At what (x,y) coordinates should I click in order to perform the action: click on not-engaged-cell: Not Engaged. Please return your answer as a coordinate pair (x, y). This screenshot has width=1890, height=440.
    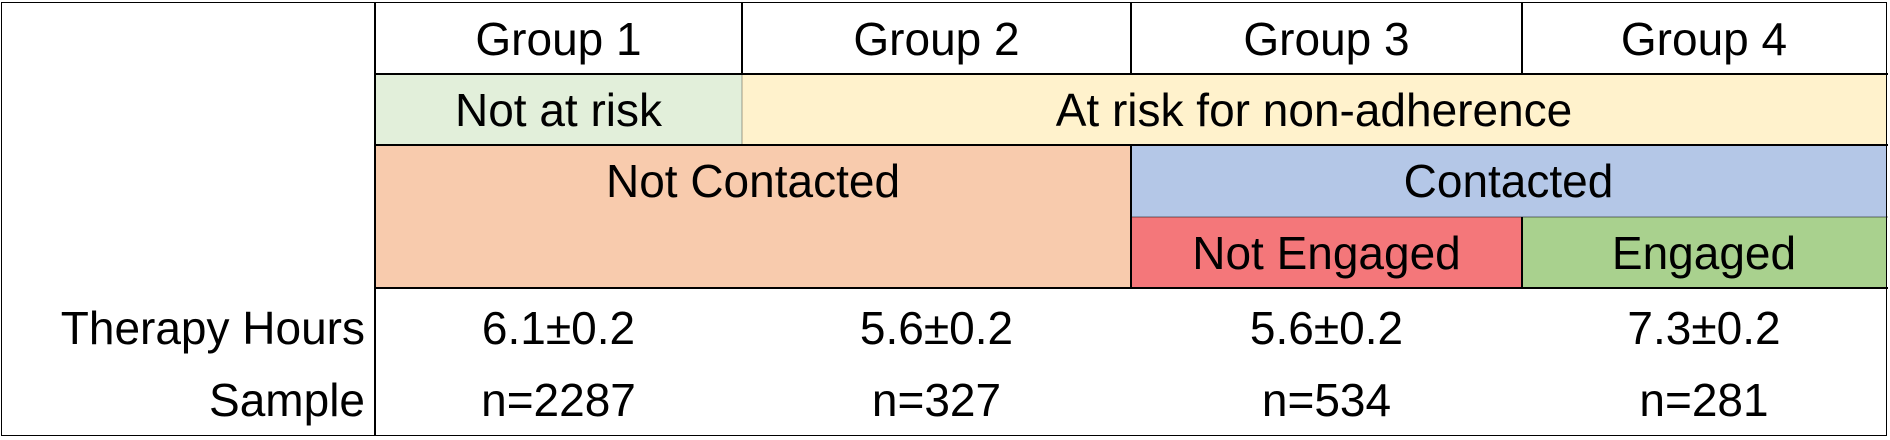
    Looking at the image, I should click on (1326, 252).